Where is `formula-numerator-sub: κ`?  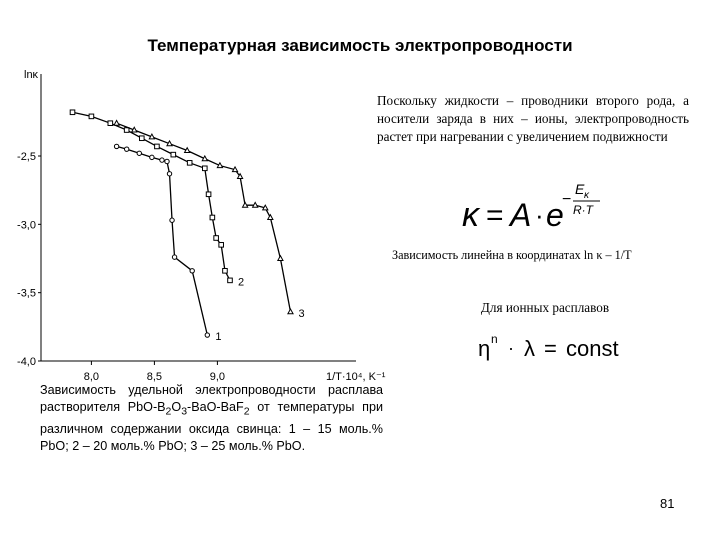 formula-numerator-sub: κ is located at coordinates (587, 195).